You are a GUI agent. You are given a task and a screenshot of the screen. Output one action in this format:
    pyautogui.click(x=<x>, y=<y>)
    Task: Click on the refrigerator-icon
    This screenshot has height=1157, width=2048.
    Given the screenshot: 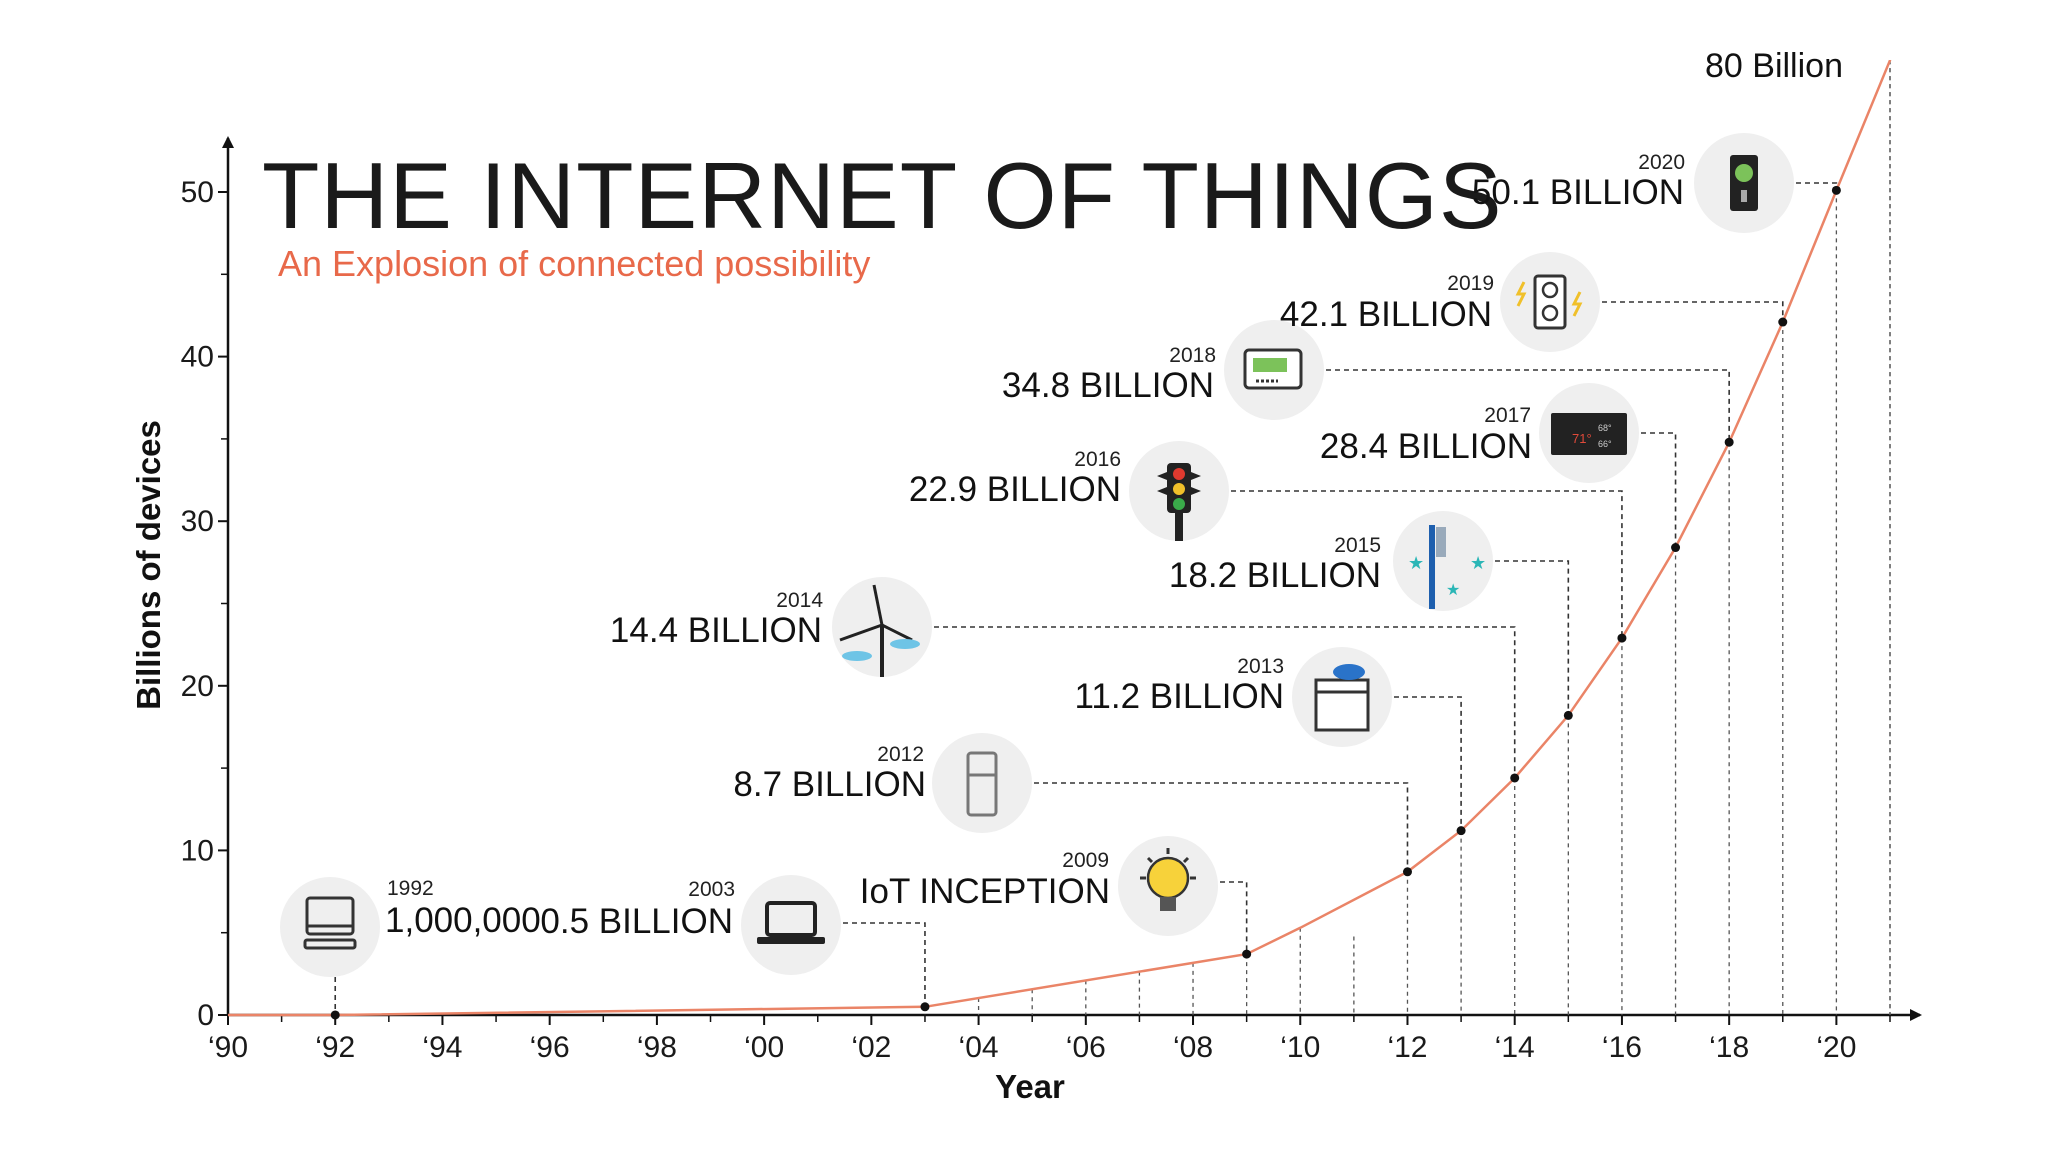 What is the action you would take?
    pyautogui.click(x=982, y=784)
    